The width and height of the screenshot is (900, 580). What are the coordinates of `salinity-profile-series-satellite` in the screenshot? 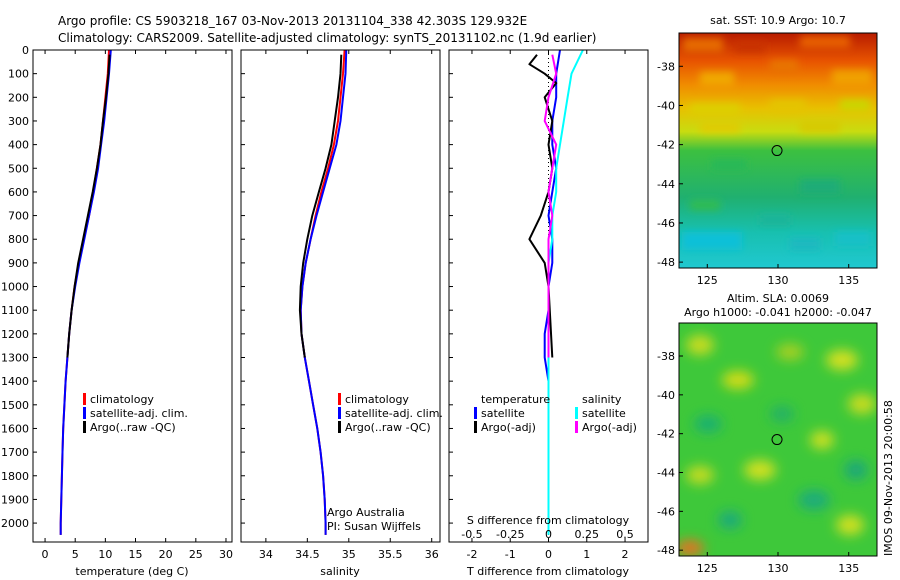 It's located at (323, 292).